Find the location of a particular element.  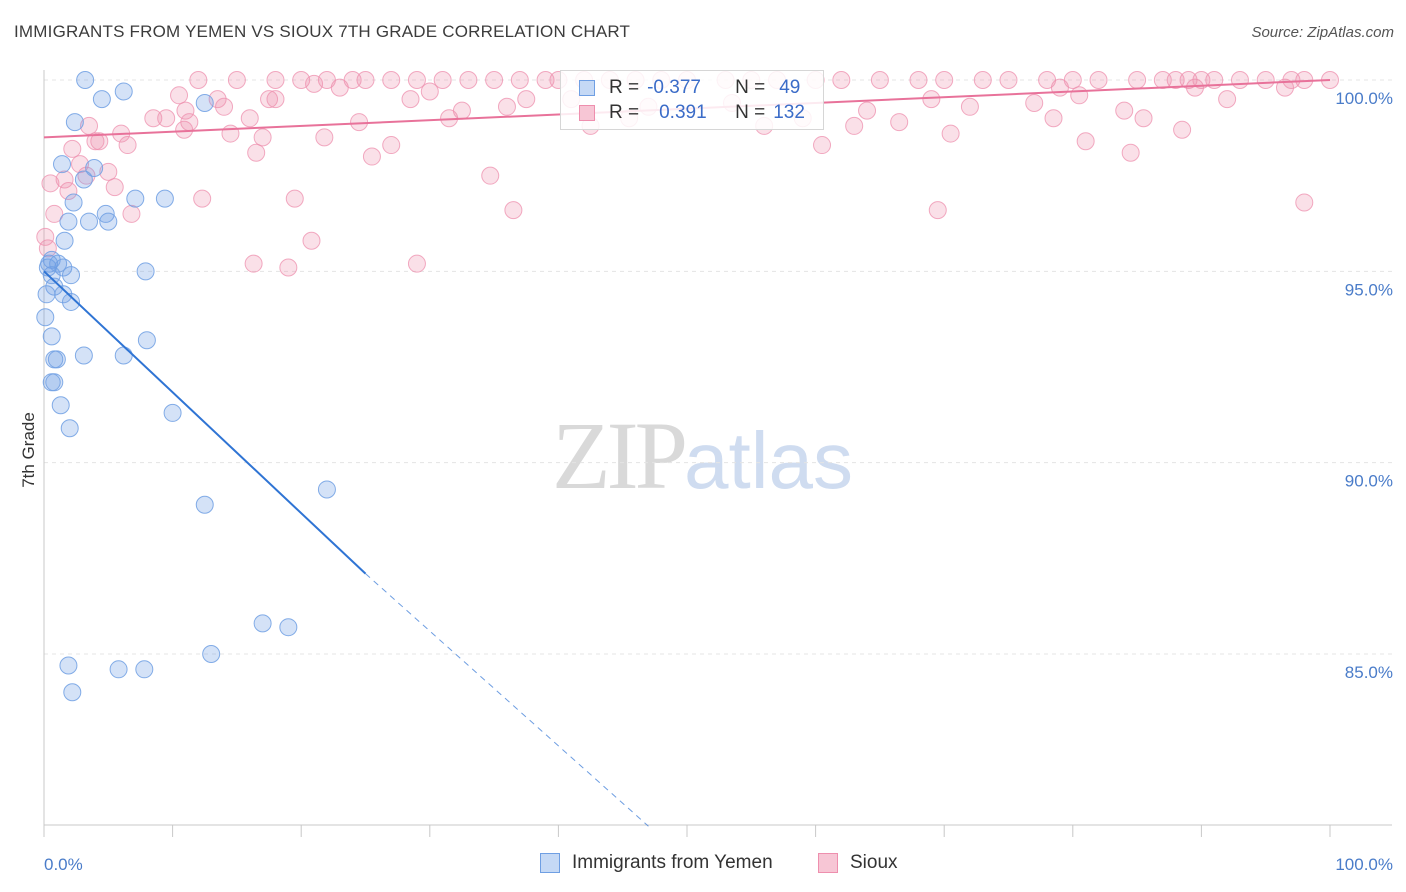

yemen-n-label: N = is located at coordinates (750, 87).